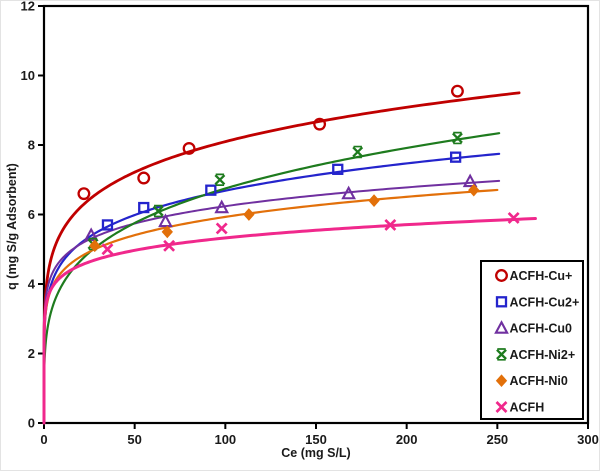 This screenshot has width=600, height=471. I want to click on x-axis-tick-label: 300, so click(588, 439).